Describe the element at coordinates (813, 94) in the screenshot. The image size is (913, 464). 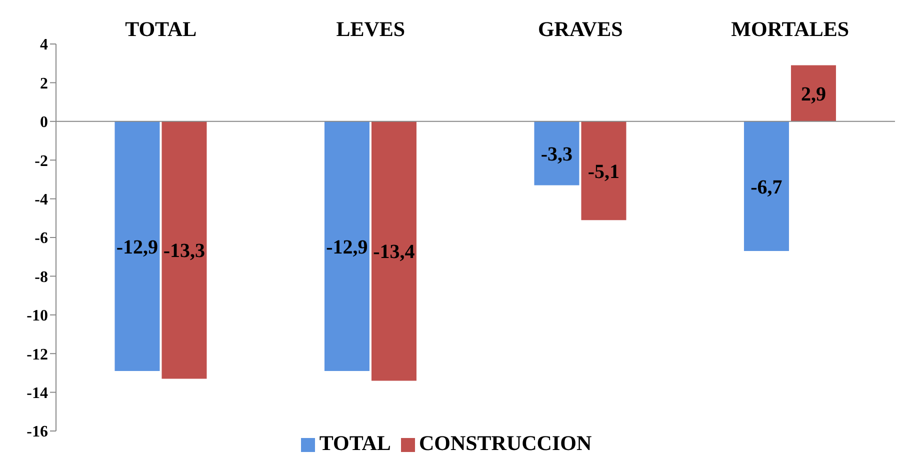
I see `data-label: 2,9` at that location.